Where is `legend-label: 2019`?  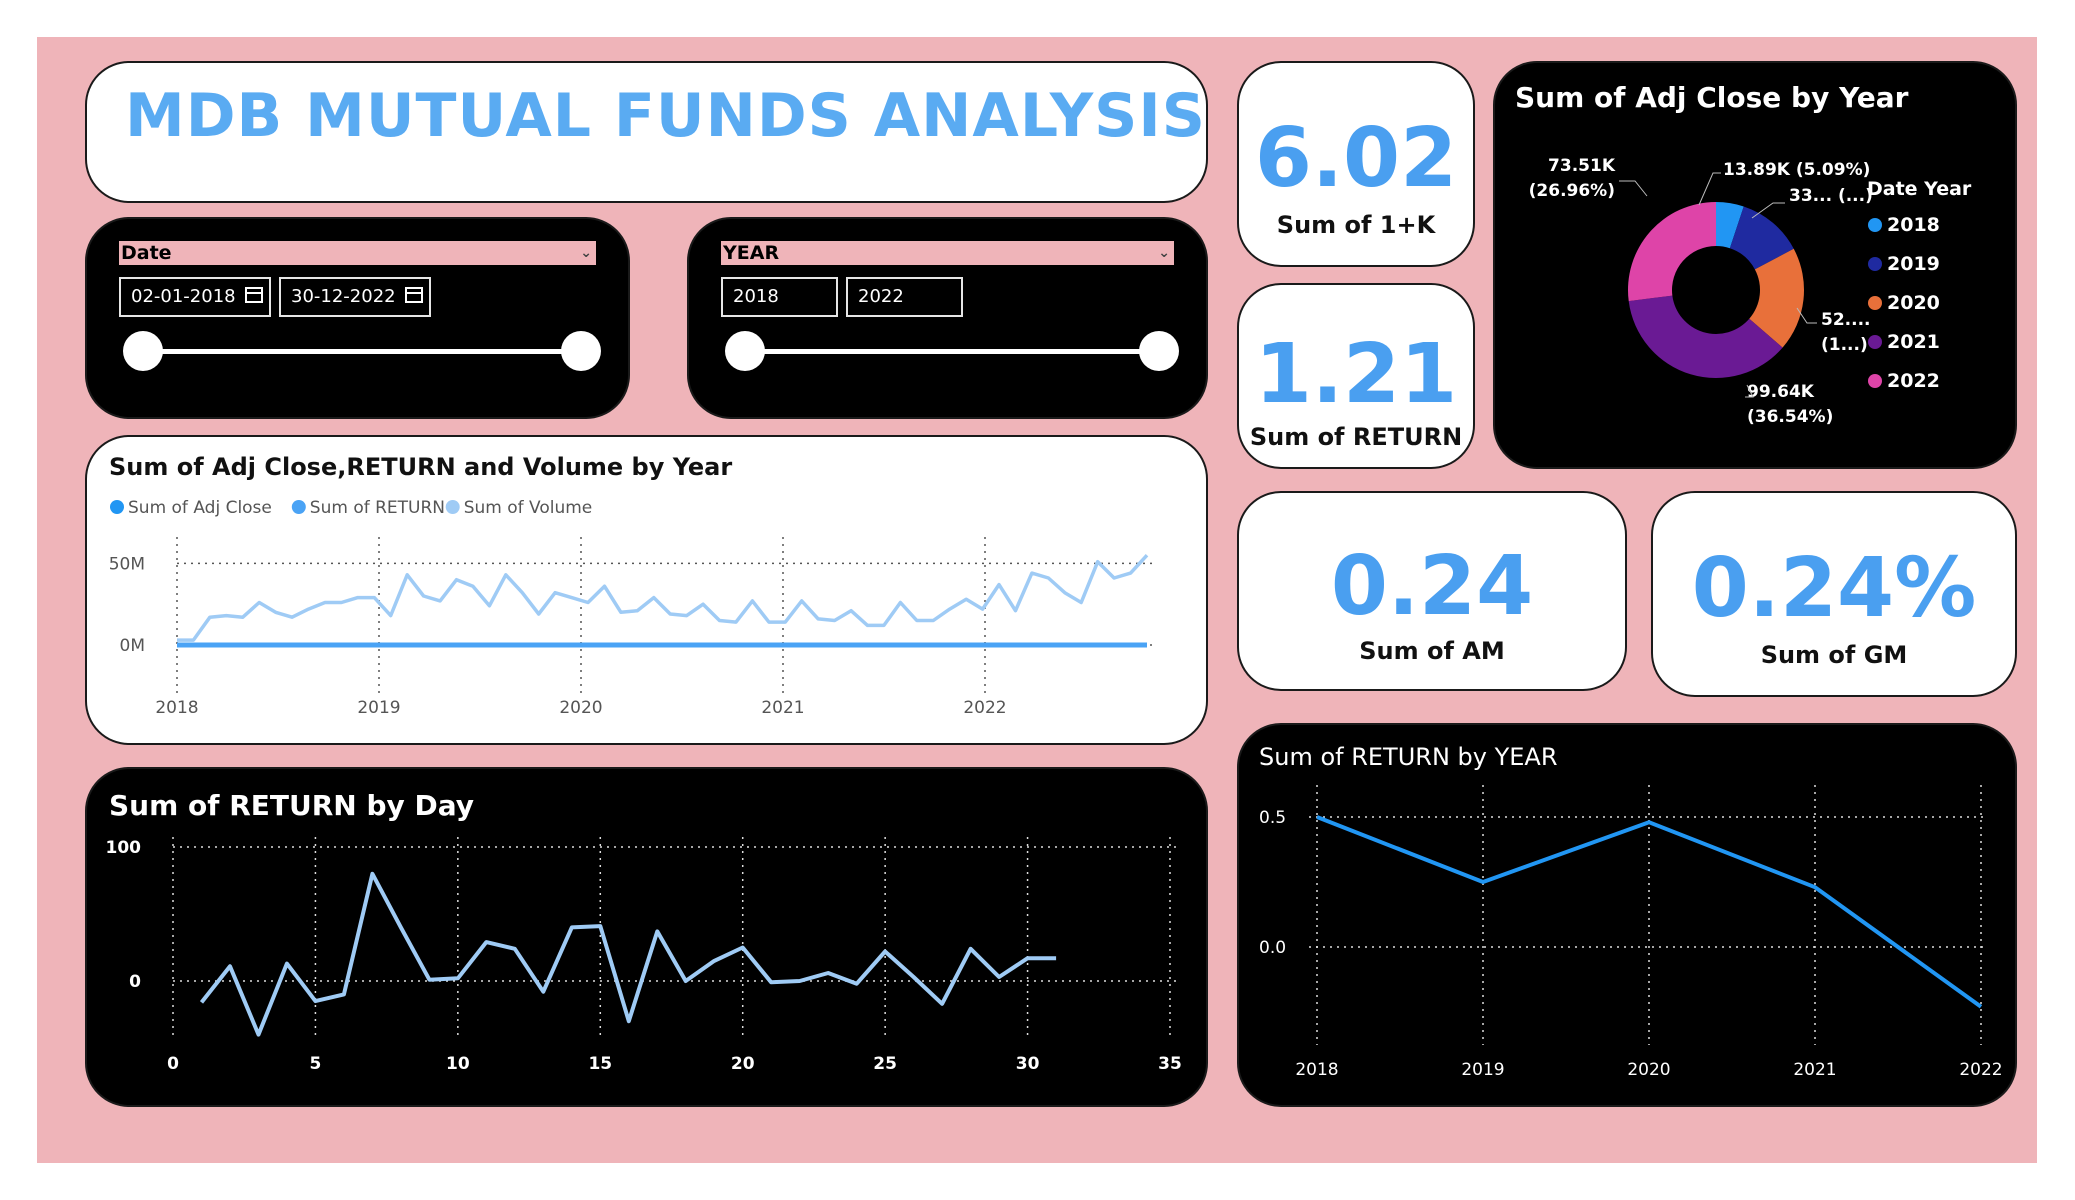
legend-label: 2019 is located at coordinates (1913, 264).